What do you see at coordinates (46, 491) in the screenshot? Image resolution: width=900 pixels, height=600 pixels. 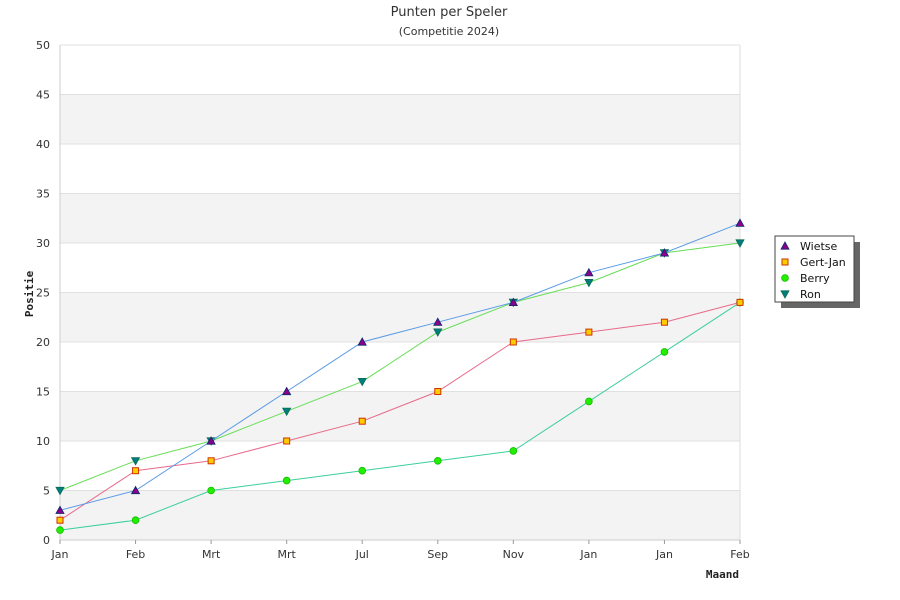 I see `y-tick-label: 5` at bounding box center [46, 491].